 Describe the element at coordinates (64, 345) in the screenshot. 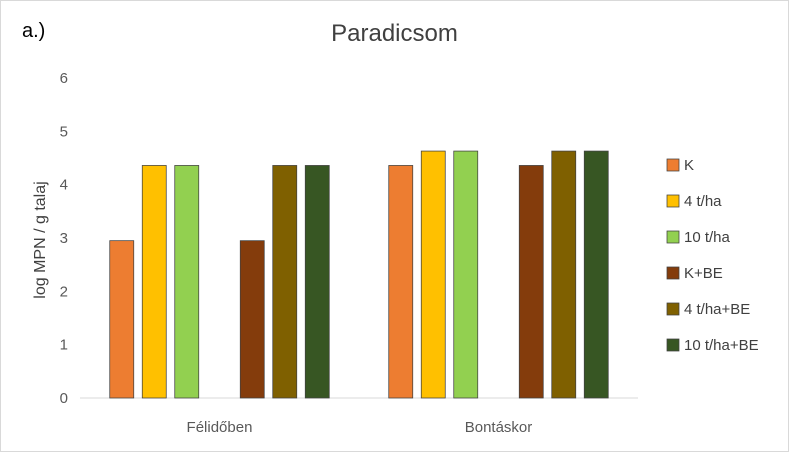

I see `y-tick-label: 1` at that location.